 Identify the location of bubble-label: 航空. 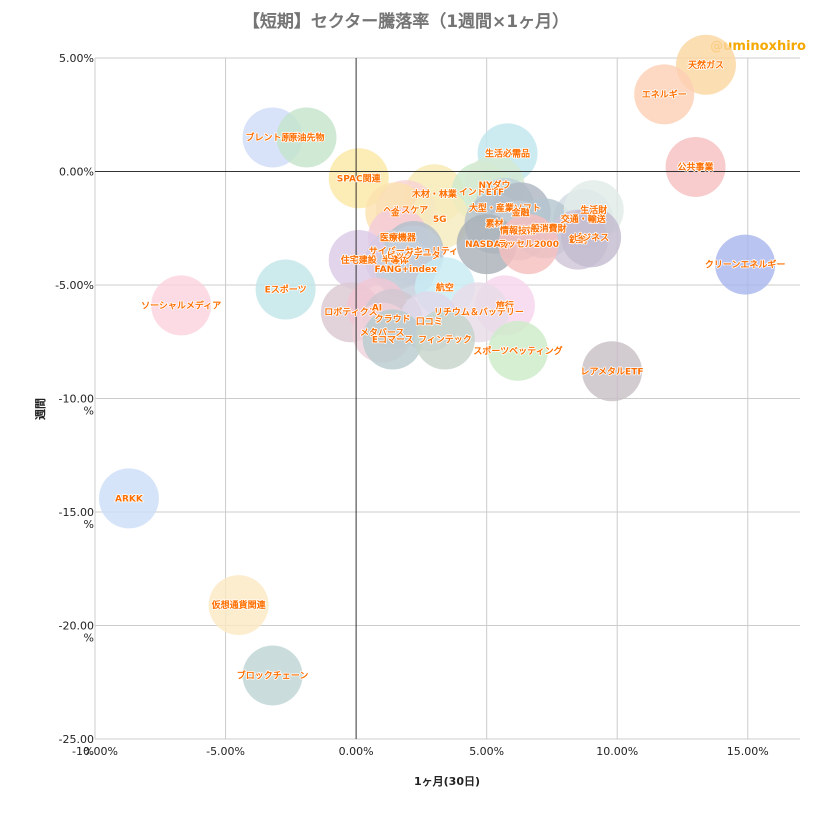
(445, 287).